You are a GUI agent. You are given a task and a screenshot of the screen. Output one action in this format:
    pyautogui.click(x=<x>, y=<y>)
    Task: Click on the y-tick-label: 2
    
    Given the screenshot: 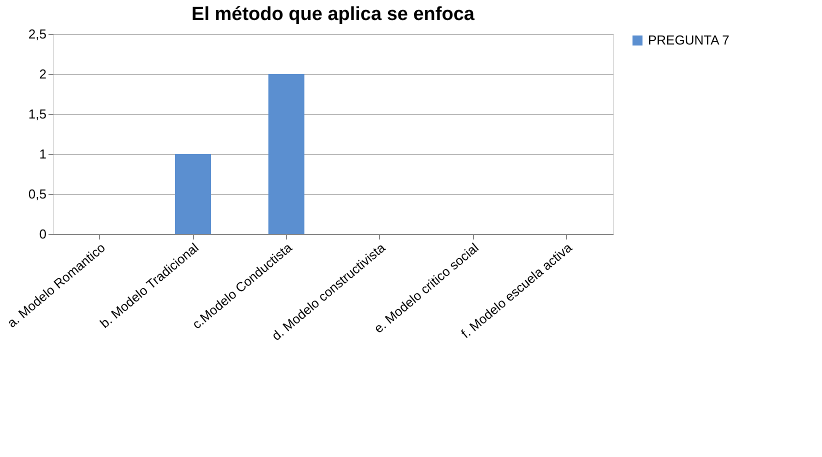 What is the action you would take?
    pyautogui.click(x=42, y=74)
    